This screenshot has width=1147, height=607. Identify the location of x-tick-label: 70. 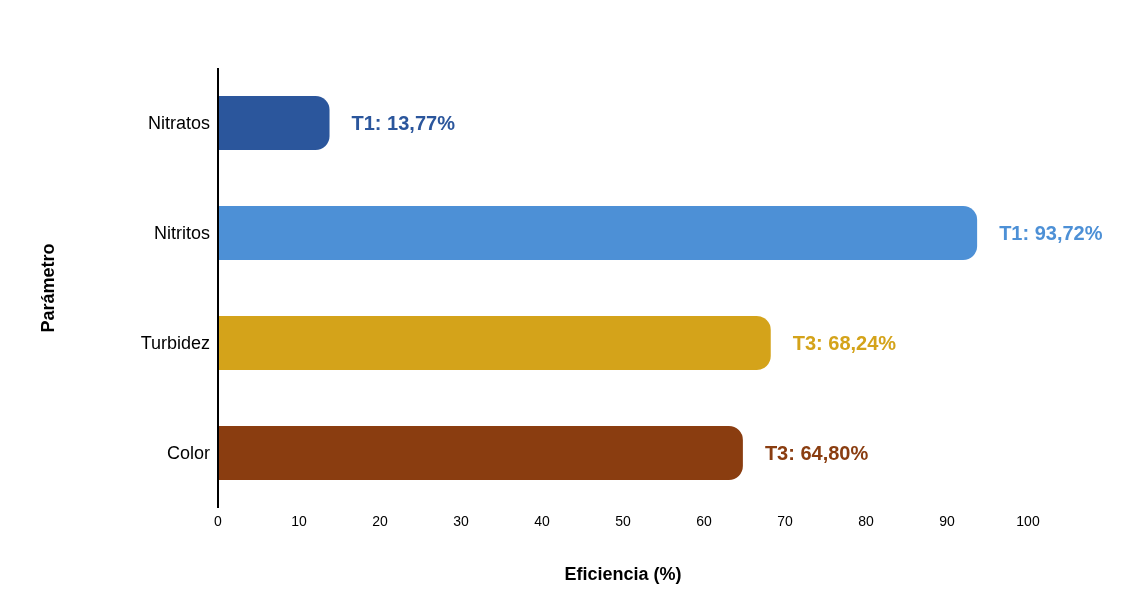
(785, 520).